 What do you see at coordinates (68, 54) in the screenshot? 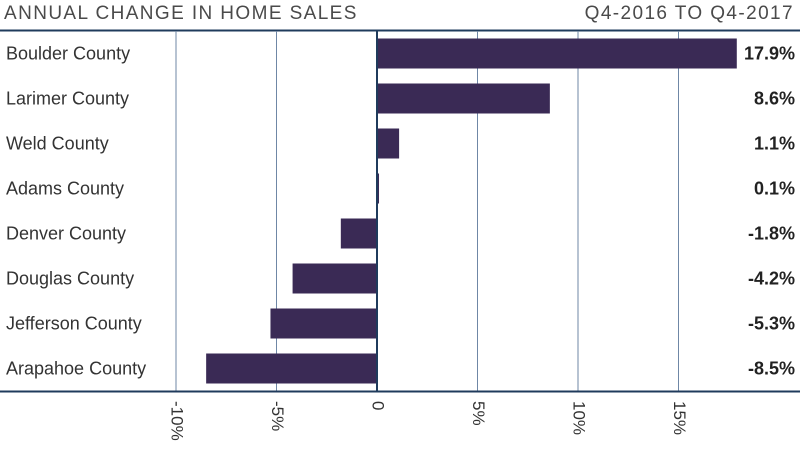
I see `category-label: Boulder County` at bounding box center [68, 54].